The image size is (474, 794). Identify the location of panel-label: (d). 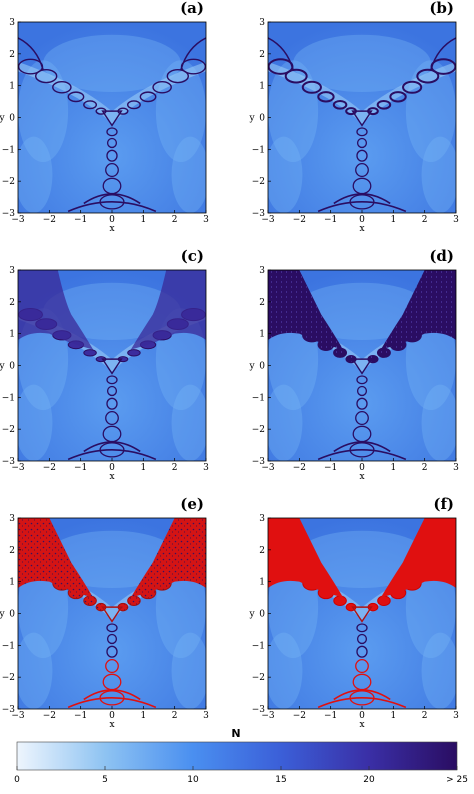
(441, 256).